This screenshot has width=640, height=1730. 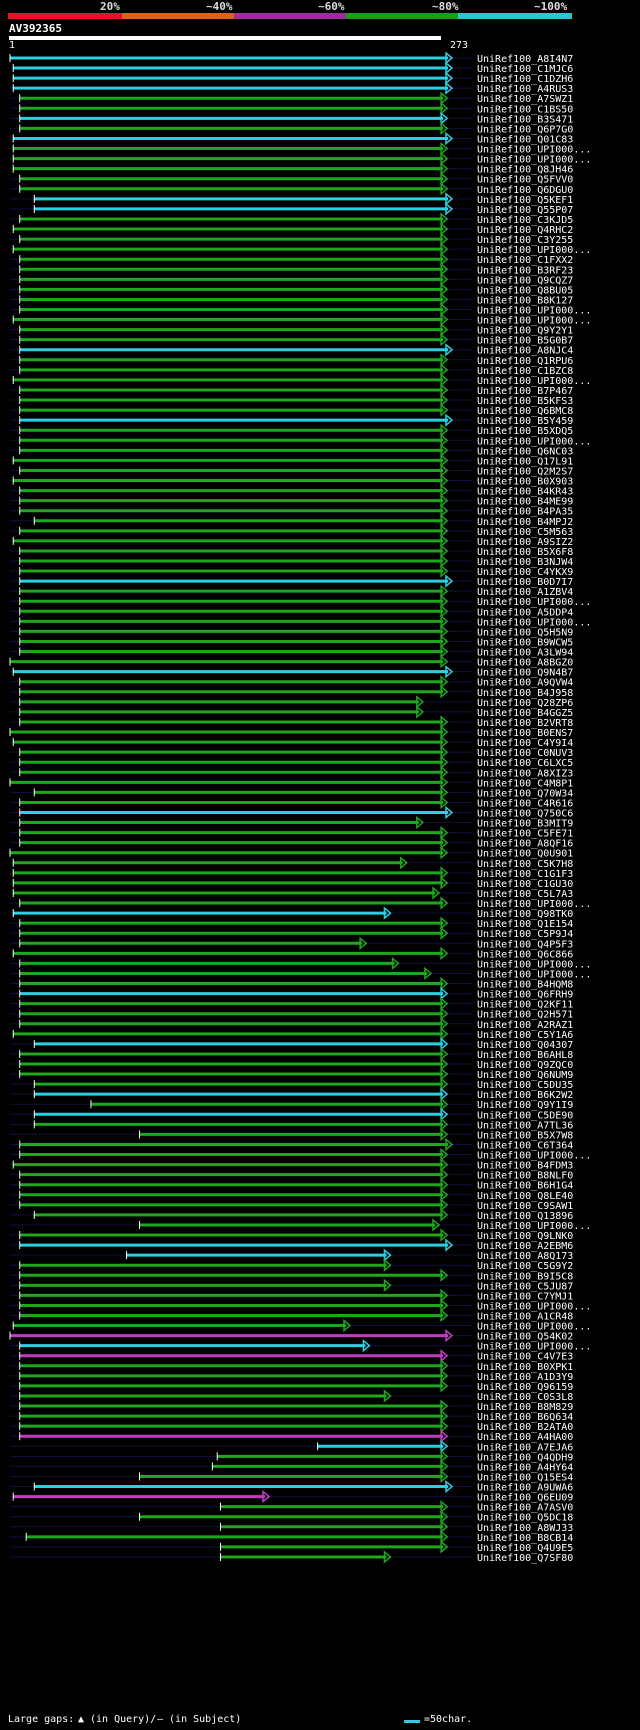 What do you see at coordinates (291, 360) in the screenshot?
I see `hit-row: UniRef100_Q1RPU6` at bounding box center [291, 360].